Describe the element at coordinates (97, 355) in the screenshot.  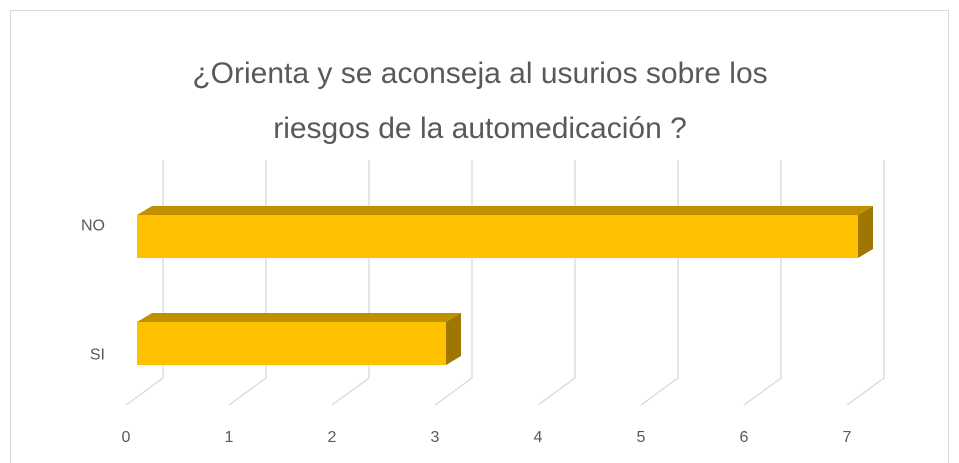
I see `y-tick-label: SI` at that location.